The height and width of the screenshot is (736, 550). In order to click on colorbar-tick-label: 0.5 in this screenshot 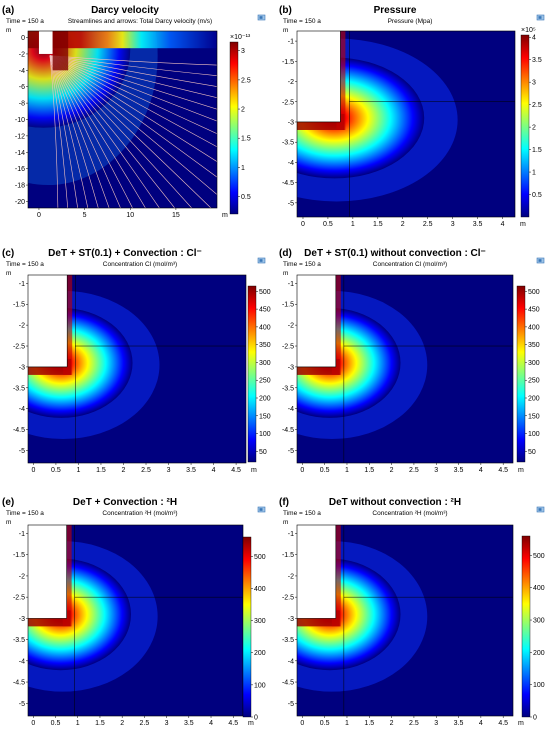, I will do `click(537, 195)`.